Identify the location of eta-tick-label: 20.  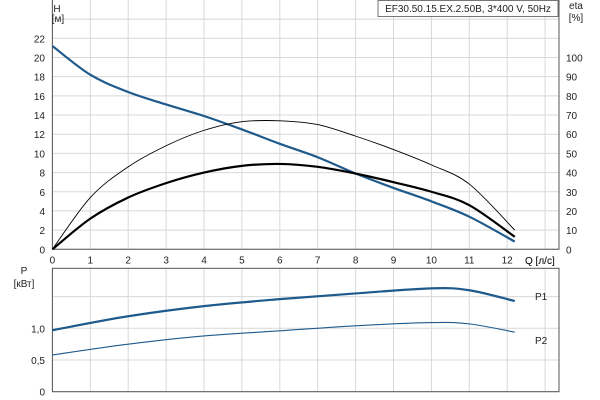
(572, 212).